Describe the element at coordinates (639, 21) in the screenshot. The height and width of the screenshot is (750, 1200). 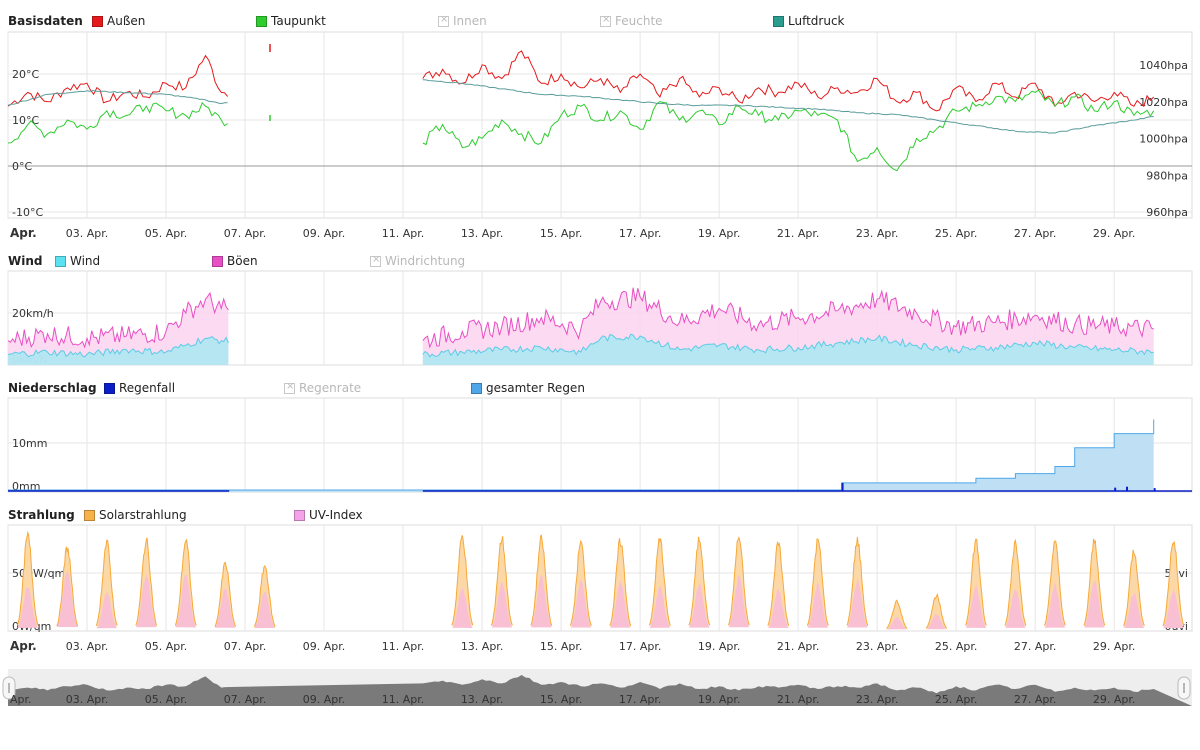
I see `legend-label: Feuchte` at that location.